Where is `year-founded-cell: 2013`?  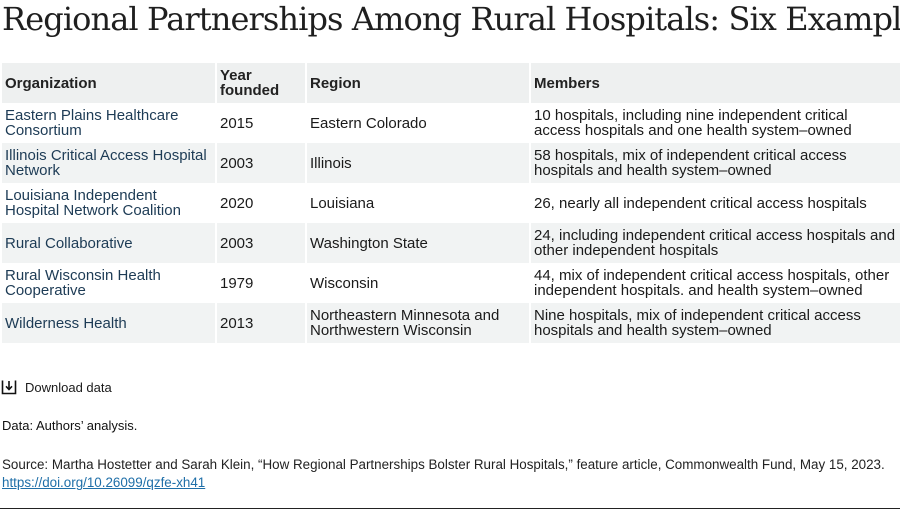
year-founded-cell: 2013 is located at coordinates (261, 323).